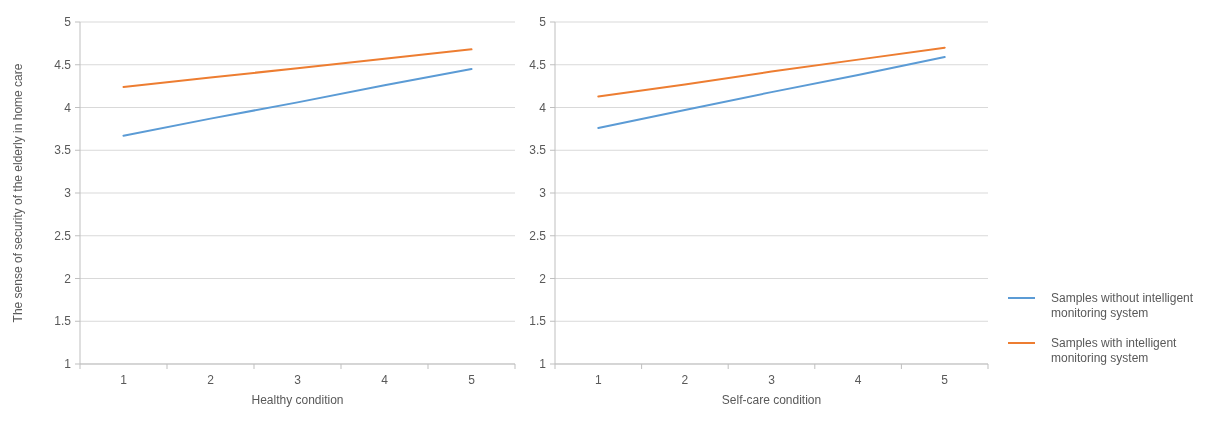 Image resolution: width=1226 pixels, height=421 pixels. What do you see at coordinates (1114, 351) in the screenshot?
I see `legend-label: Samples with intelligent monitoring system` at bounding box center [1114, 351].